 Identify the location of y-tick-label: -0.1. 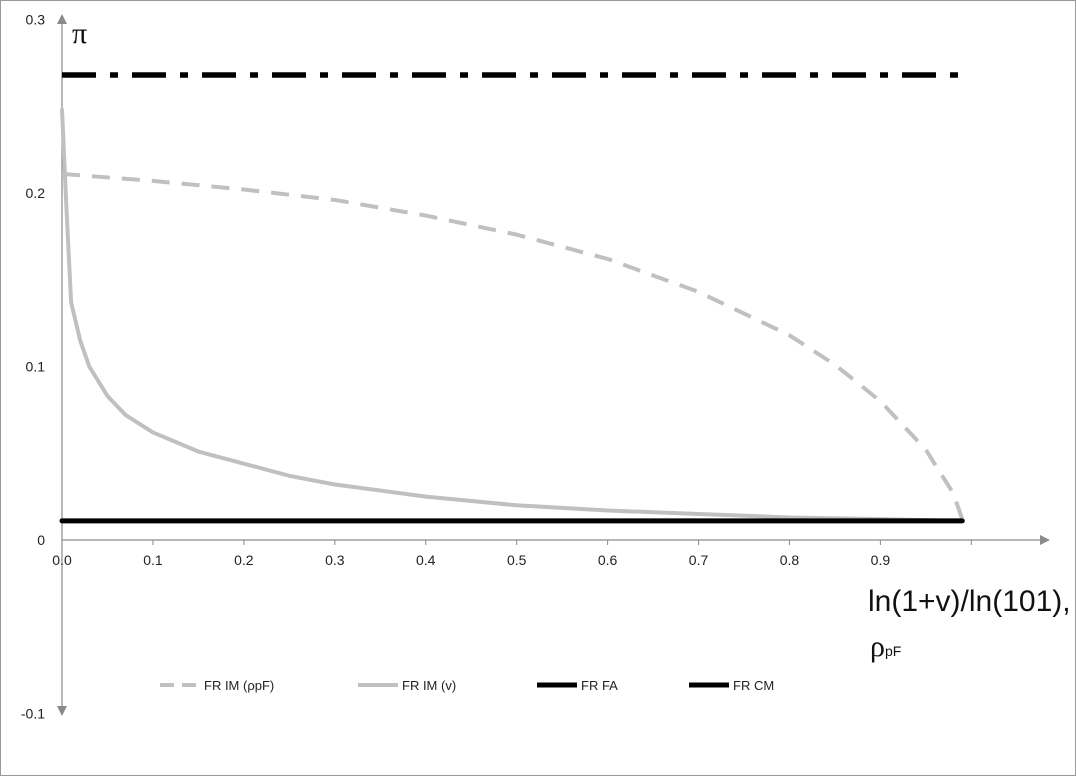
(33, 714).